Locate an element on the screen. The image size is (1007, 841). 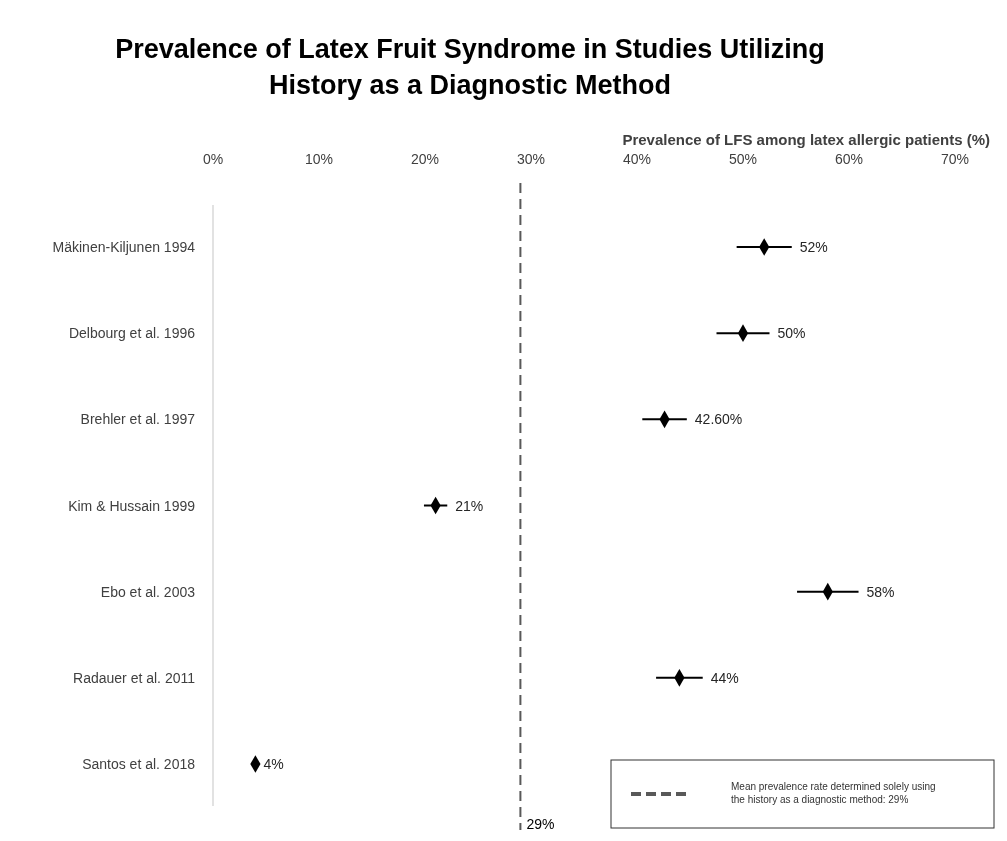
x-axis-title: Prevalence of LFS among latex allergic patients (%) is located at coordinates (806, 139).